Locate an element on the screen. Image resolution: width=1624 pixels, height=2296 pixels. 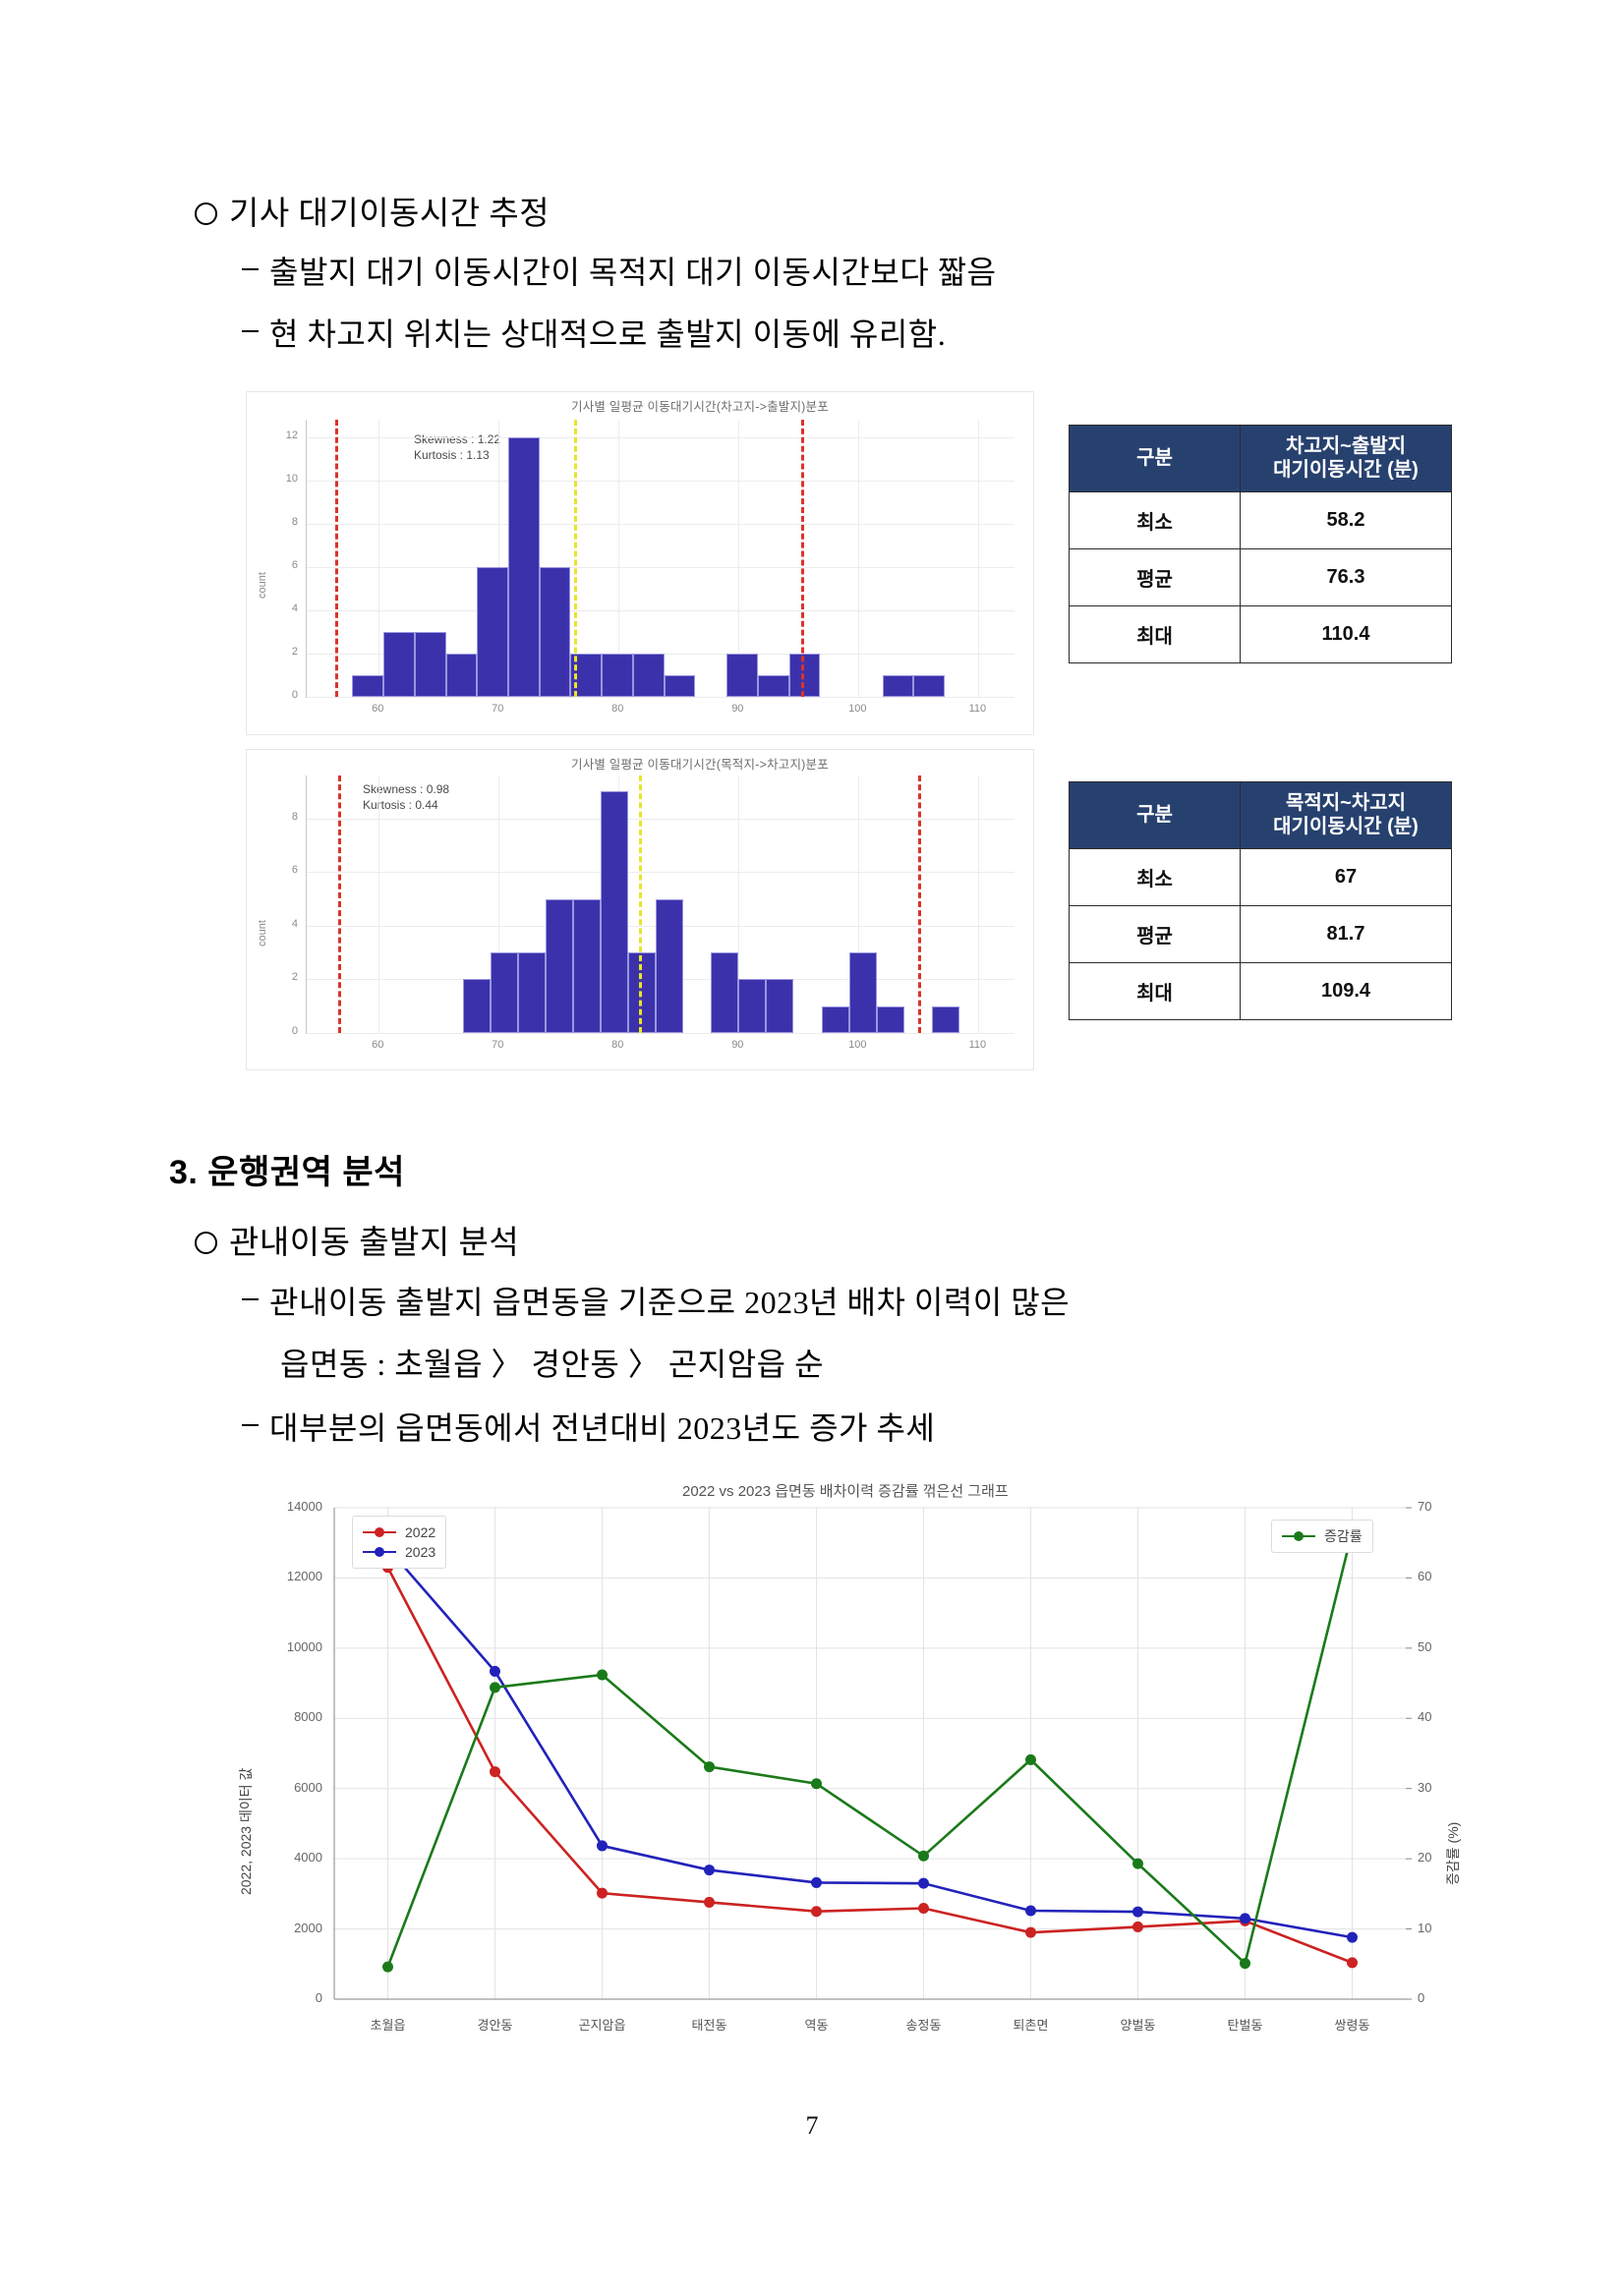
table-row: 최소 67 is located at coordinates (1260, 877).